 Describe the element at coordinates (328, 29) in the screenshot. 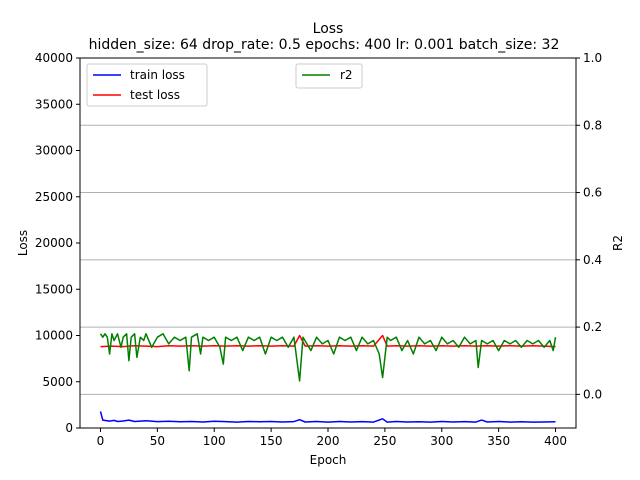

I see `chart-title: Loss` at that location.